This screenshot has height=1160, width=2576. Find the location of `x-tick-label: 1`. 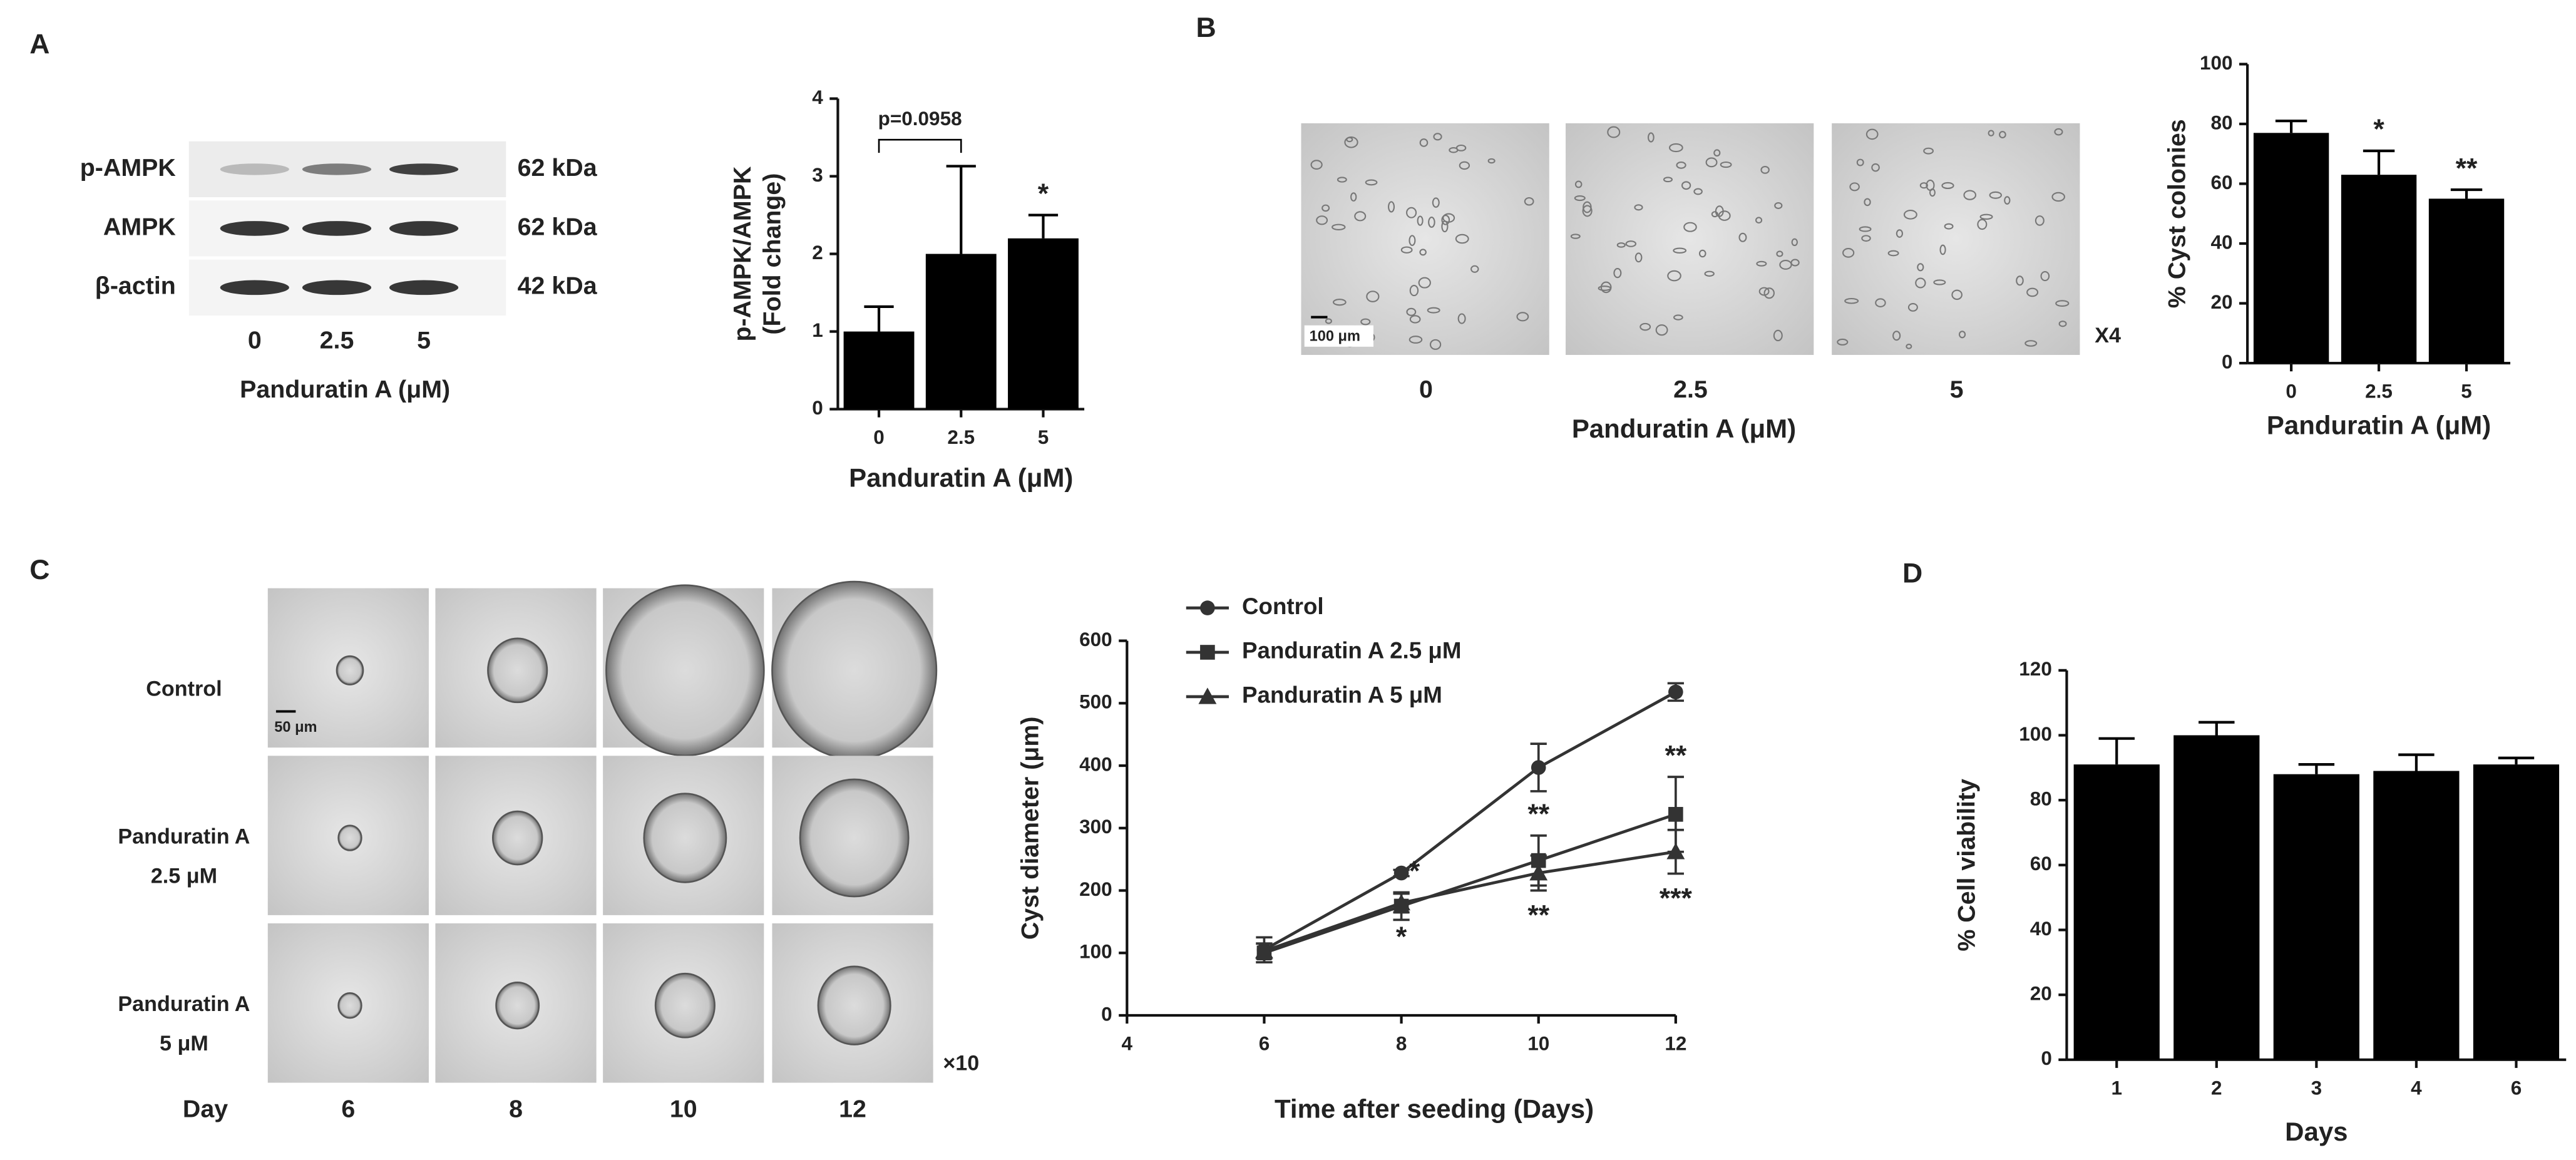

x-tick-label: 1 is located at coordinates (2116, 1087).